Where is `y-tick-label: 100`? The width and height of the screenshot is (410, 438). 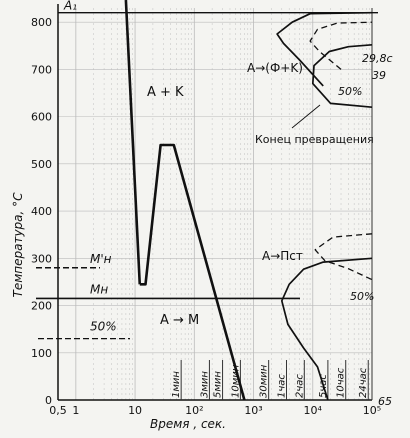
y-tick-label: 100 is located at coordinates (41, 353).